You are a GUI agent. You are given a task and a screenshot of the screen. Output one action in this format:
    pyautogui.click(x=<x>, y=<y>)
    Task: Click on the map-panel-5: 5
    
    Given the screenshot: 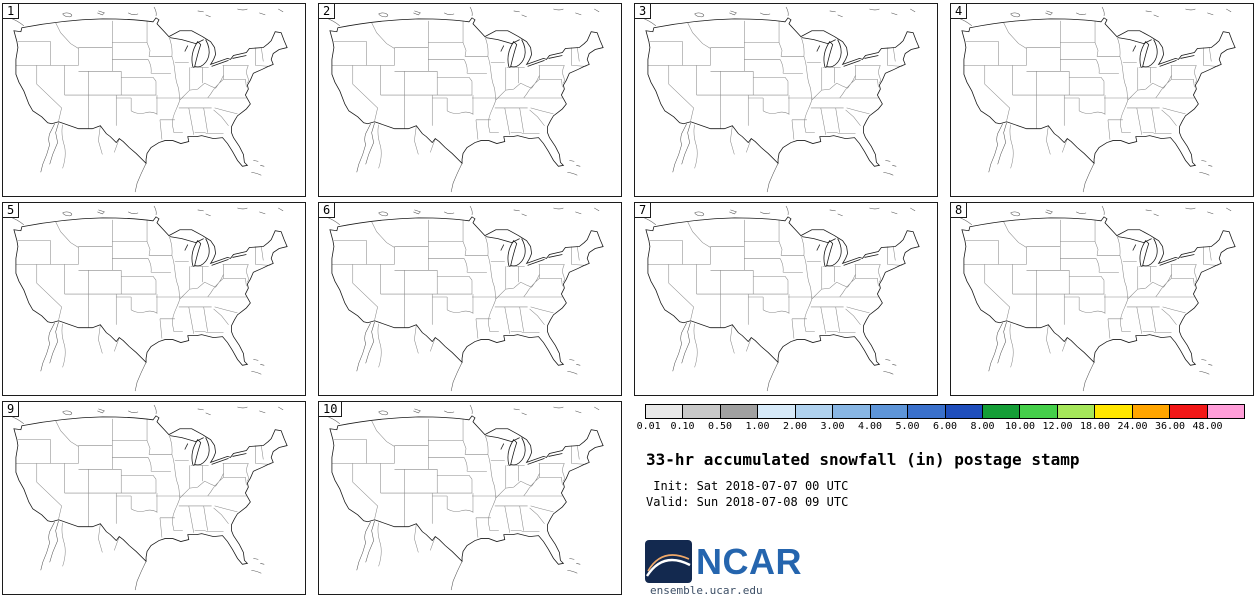 What is the action you would take?
    pyautogui.click(x=154, y=299)
    